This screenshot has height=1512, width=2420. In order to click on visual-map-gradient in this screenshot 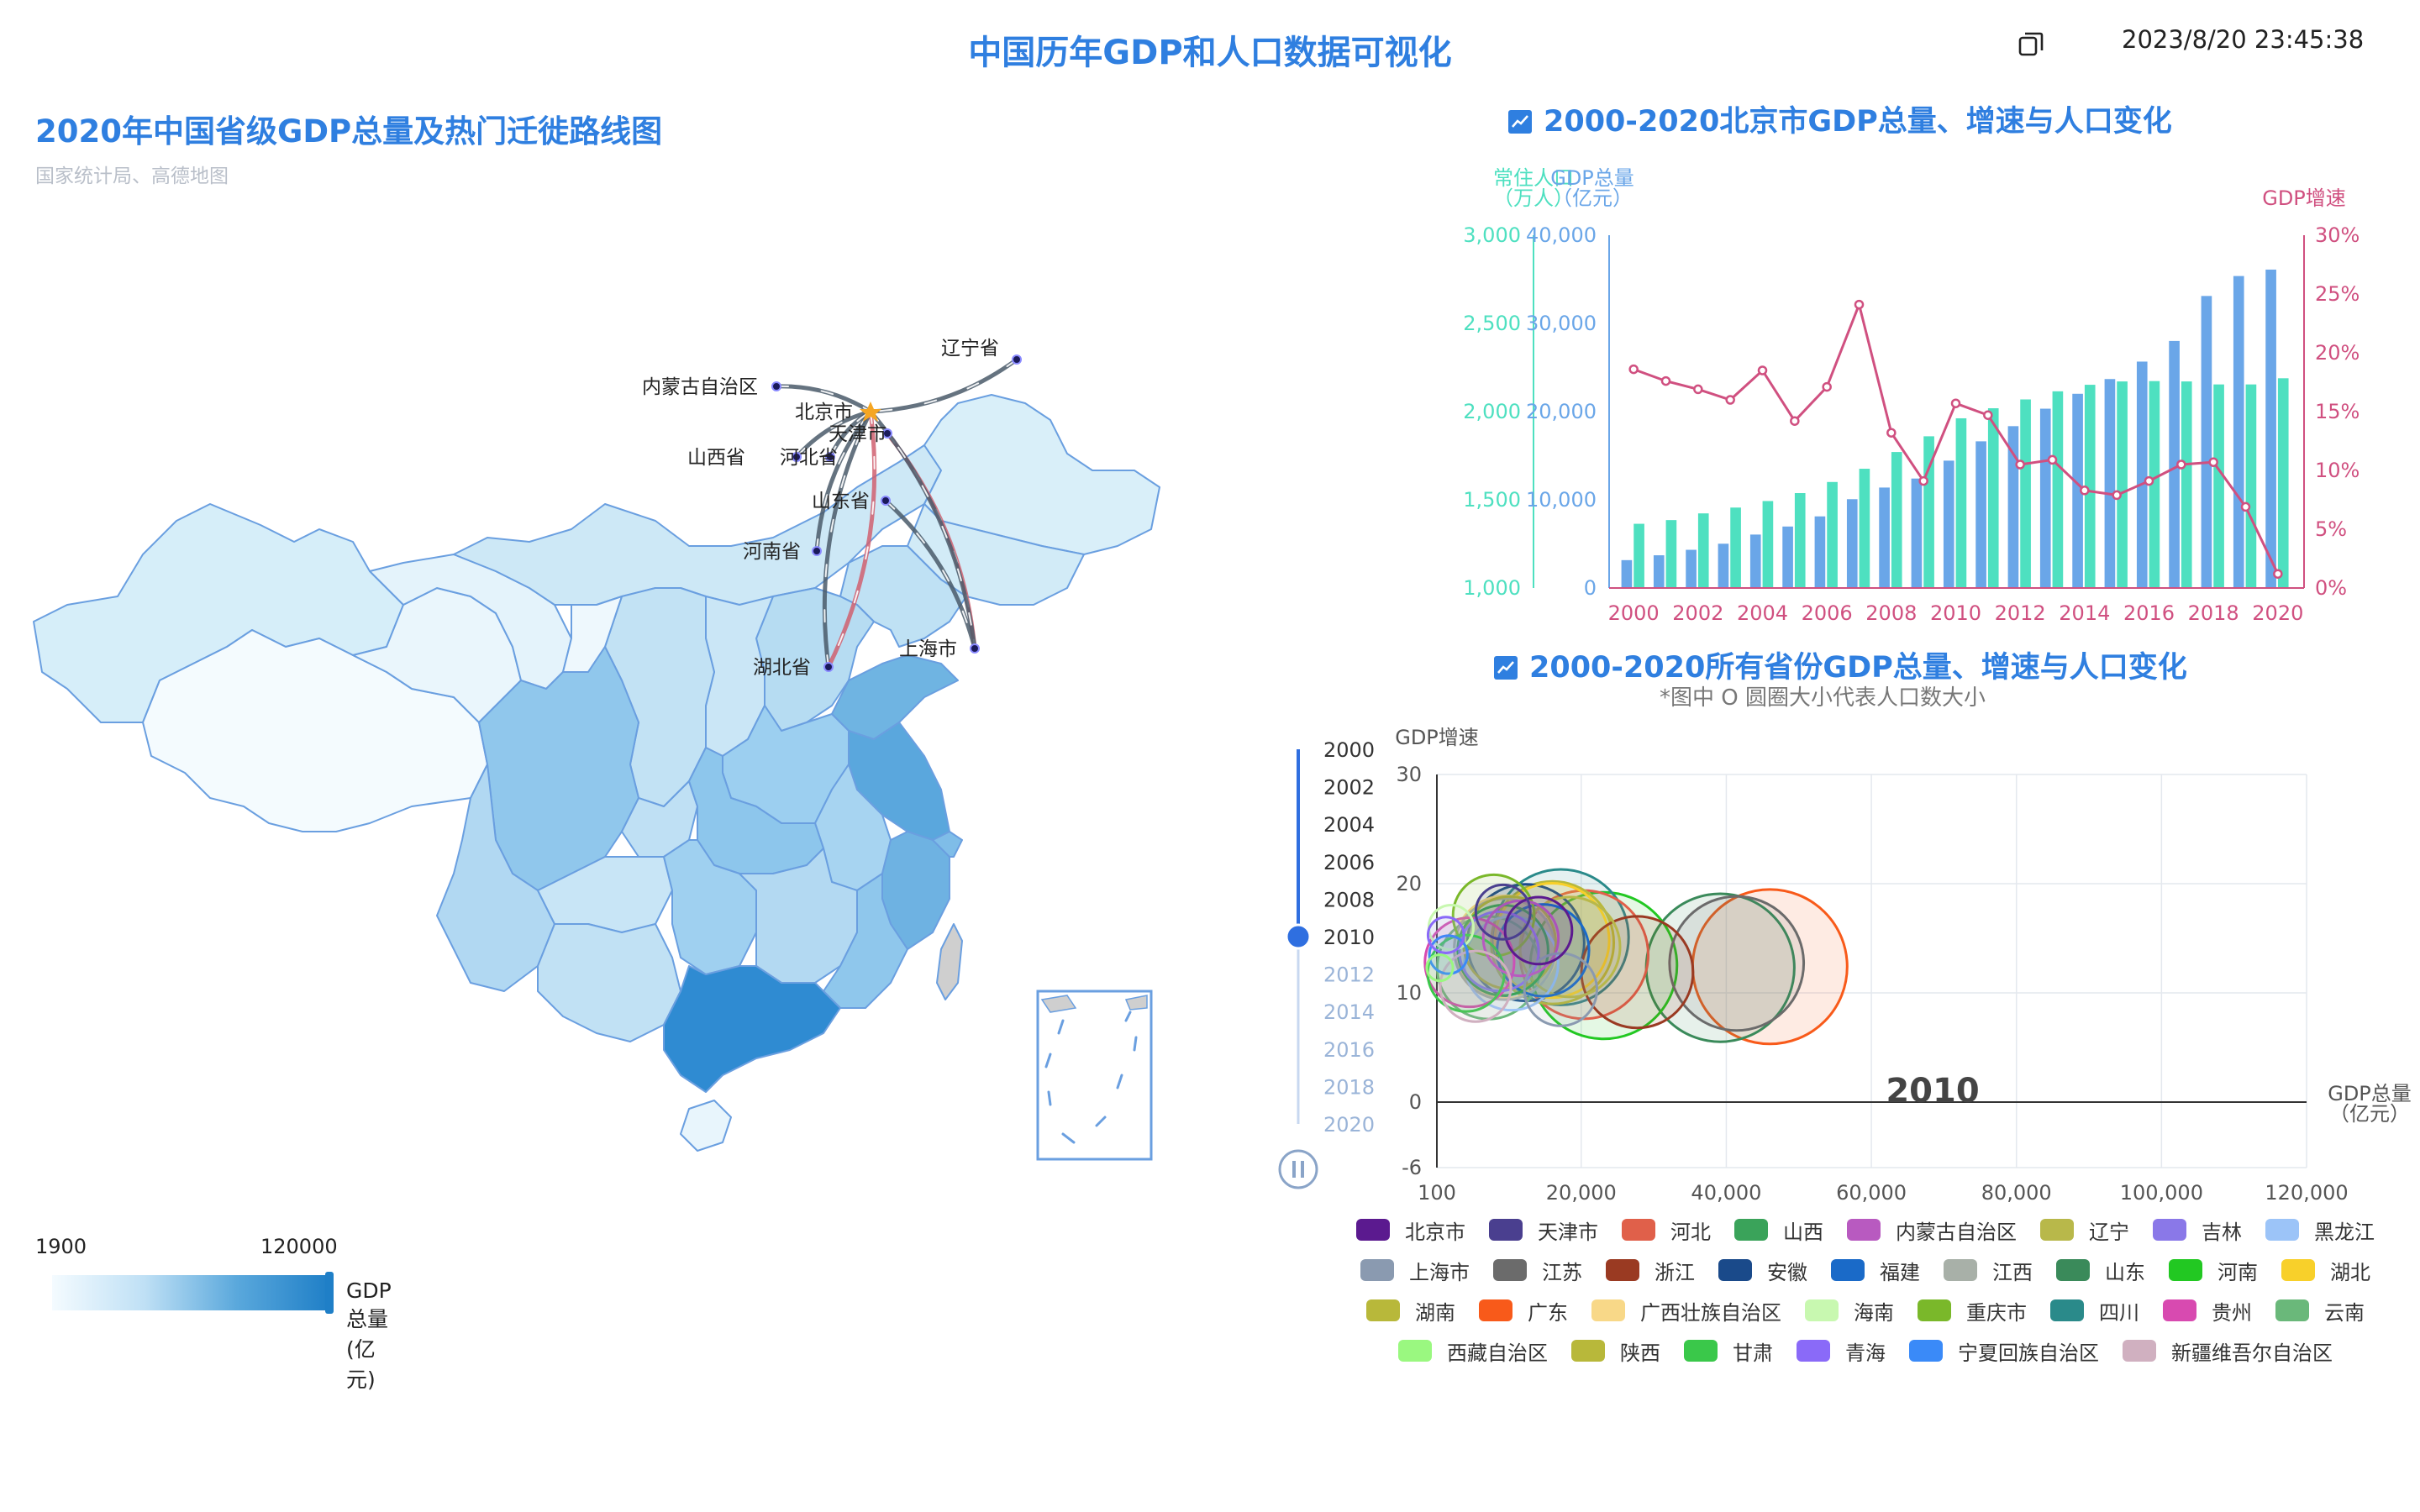, I will do `click(191, 1292)`.